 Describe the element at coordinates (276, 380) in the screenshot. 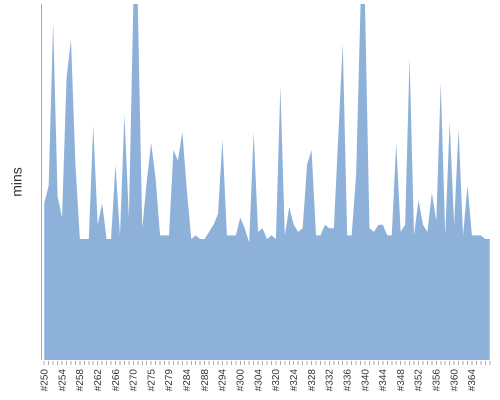

I see `x-tick-label: #320` at that location.